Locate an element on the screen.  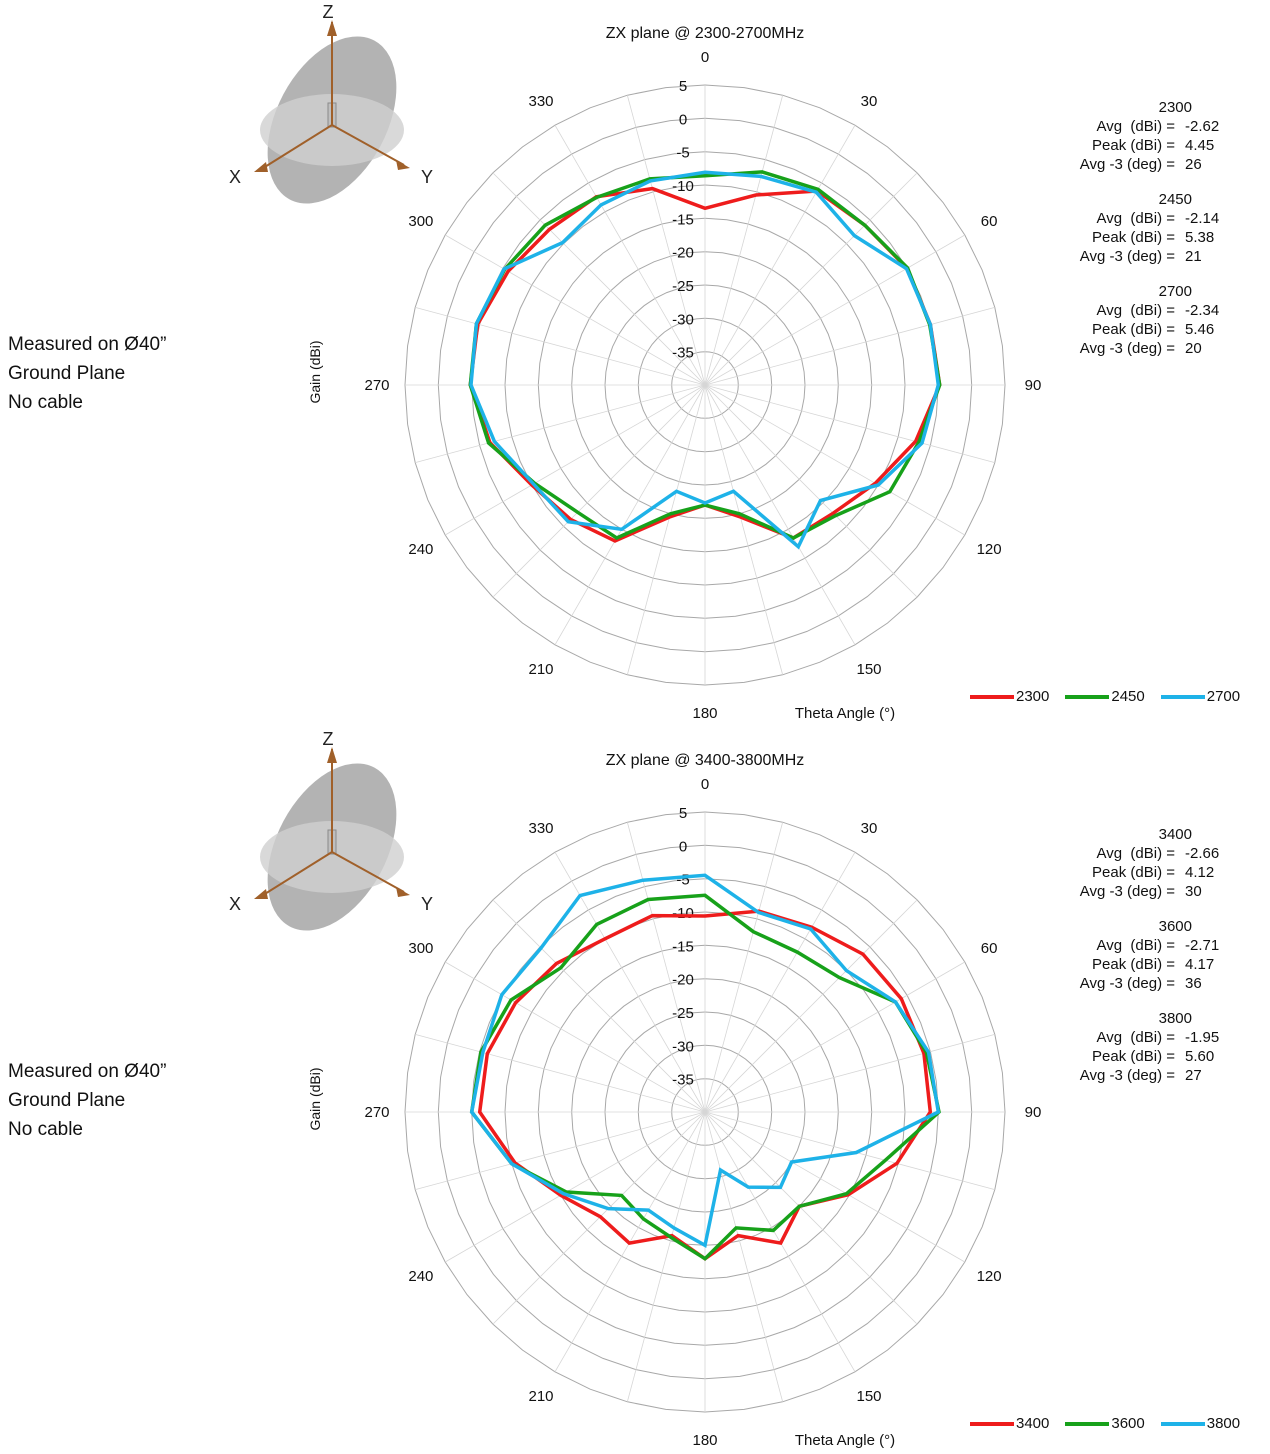
legend-label: 2450 is located at coordinates (1128, 696).